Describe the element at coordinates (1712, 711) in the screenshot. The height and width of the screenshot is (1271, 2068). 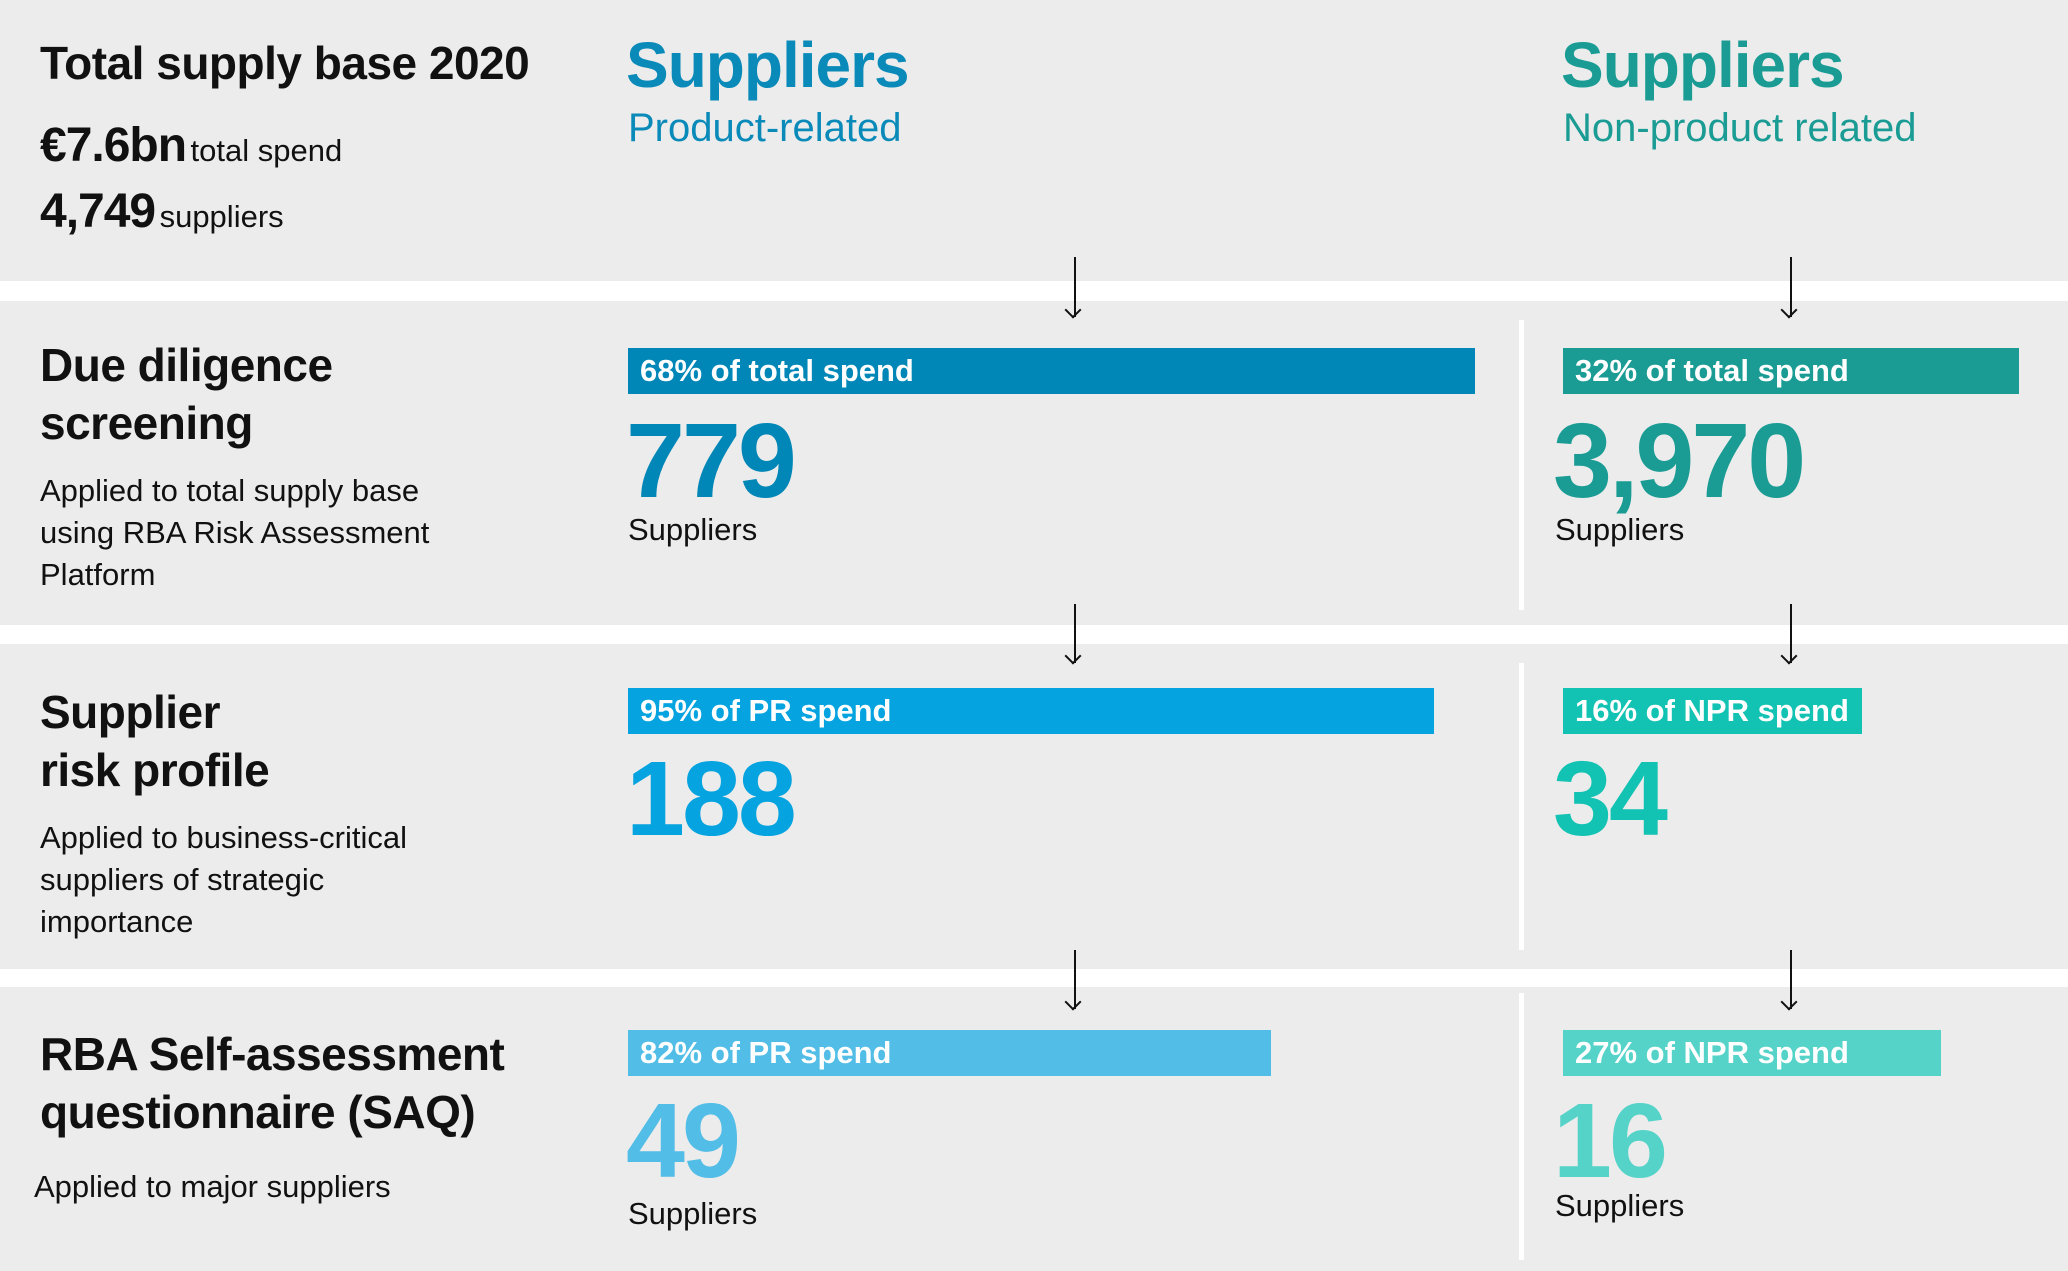
I see `nonproduct-spend-bar: 16% of NPR spend` at that location.